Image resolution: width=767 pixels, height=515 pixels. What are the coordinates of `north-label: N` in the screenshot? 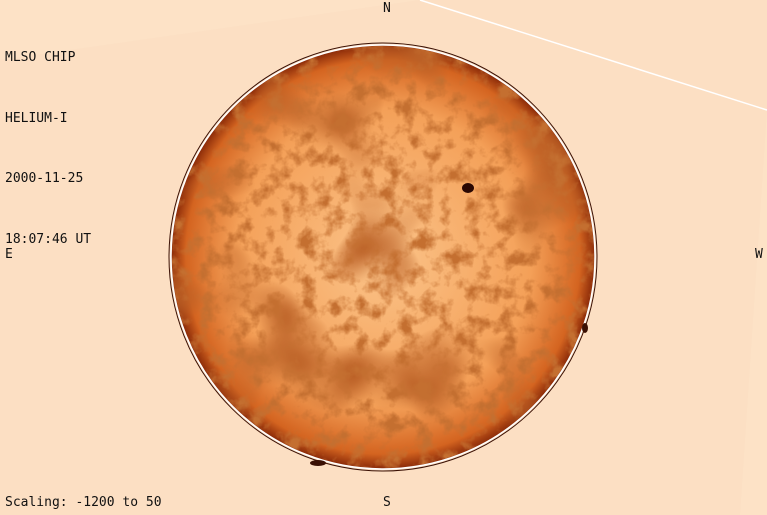 It's located at (387, 8).